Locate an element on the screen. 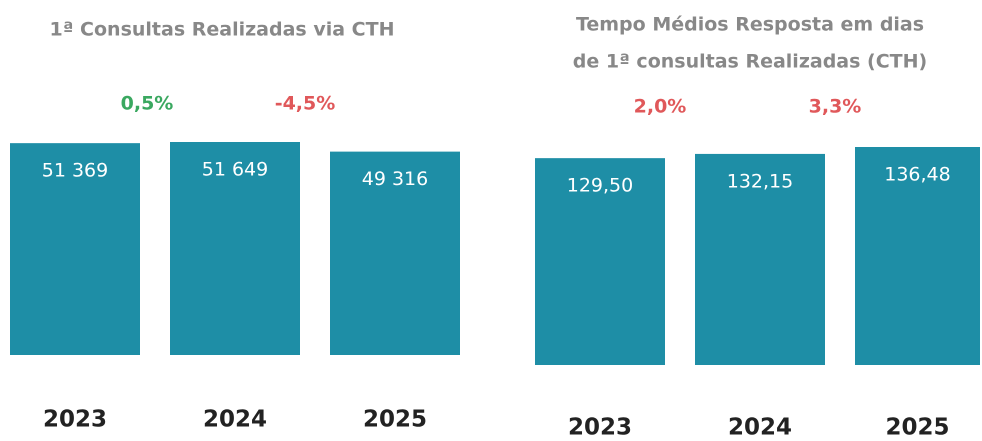 Image resolution: width=982 pixels, height=441 pixels. value-label: 49 316 is located at coordinates (395, 179).